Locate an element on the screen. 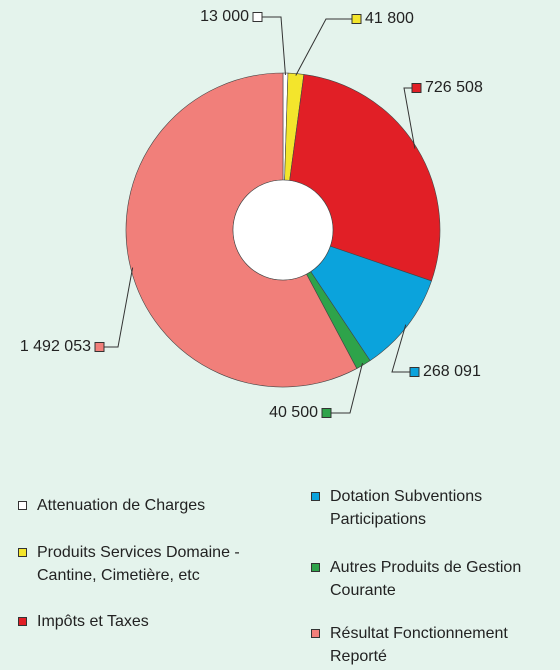 This screenshot has width=560, height=670. legend-item: Attenuation de Charges is located at coordinates (150, 505).